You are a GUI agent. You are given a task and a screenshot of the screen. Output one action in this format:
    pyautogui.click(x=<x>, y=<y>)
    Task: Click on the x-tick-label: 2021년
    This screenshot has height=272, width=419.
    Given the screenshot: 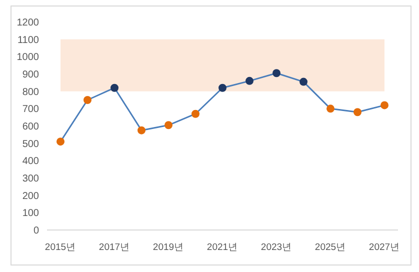 What is the action you would take?
    pyautogui.click(x=222, y=247)
    